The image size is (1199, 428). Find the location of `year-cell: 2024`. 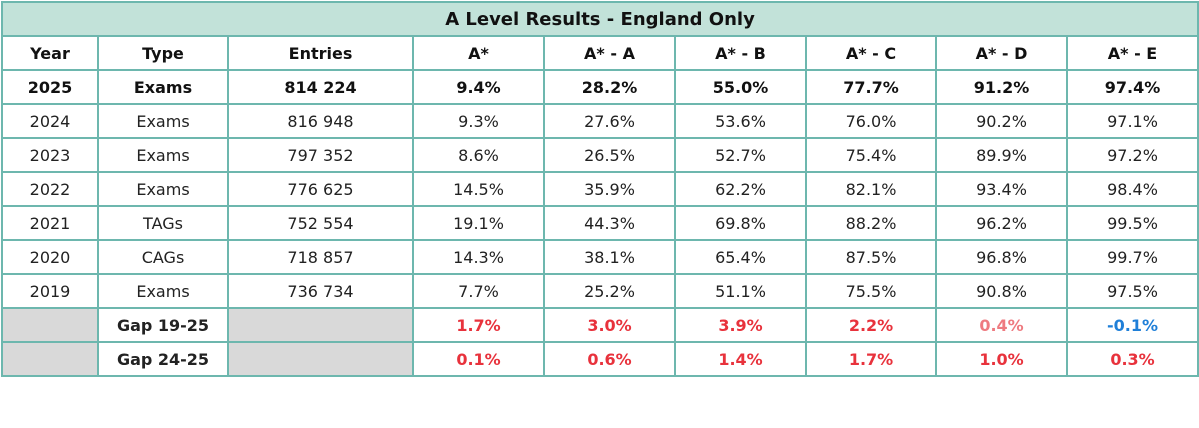

year-cell: 2024 is located at coordinates (50, 121).